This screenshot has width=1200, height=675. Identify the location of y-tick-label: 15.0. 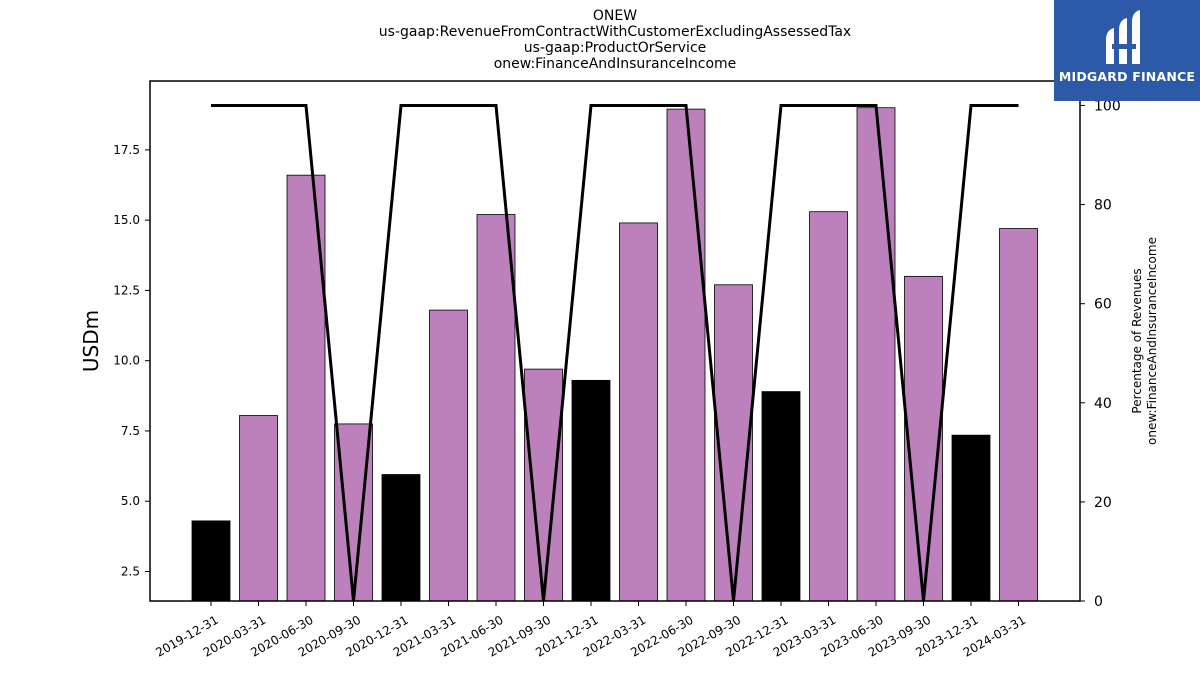
(126, 220).